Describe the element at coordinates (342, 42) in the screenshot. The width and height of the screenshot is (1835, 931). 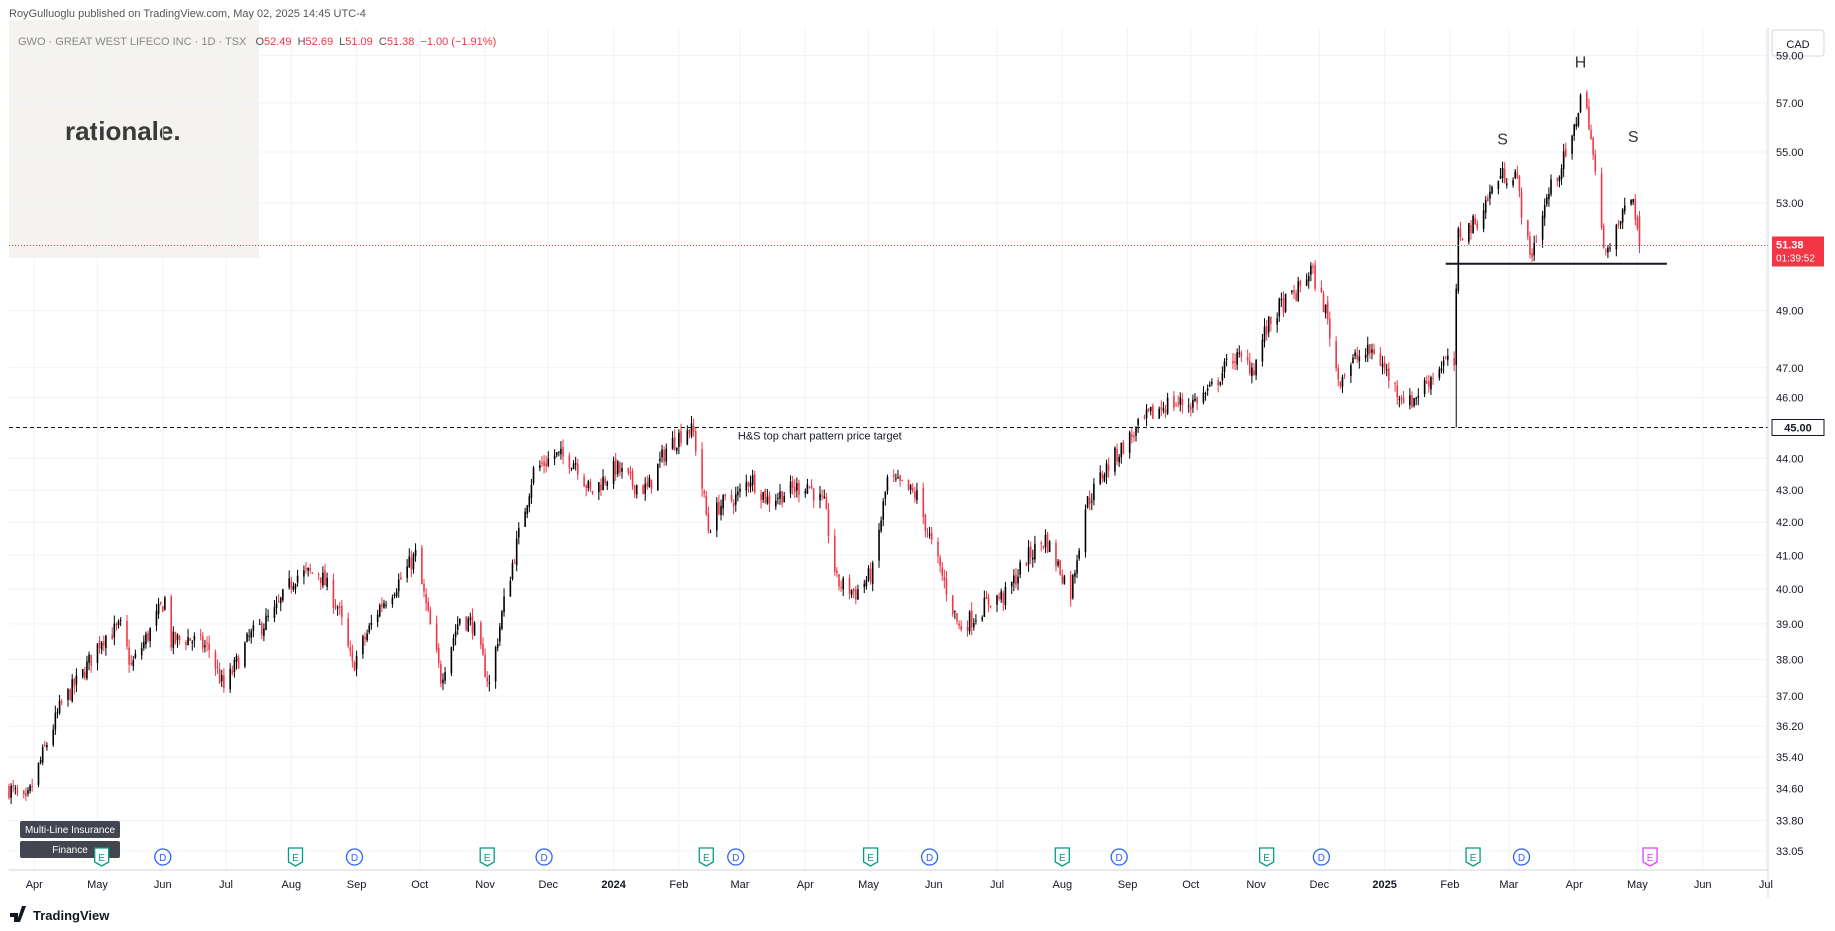
I see `low-label: L` at that location.